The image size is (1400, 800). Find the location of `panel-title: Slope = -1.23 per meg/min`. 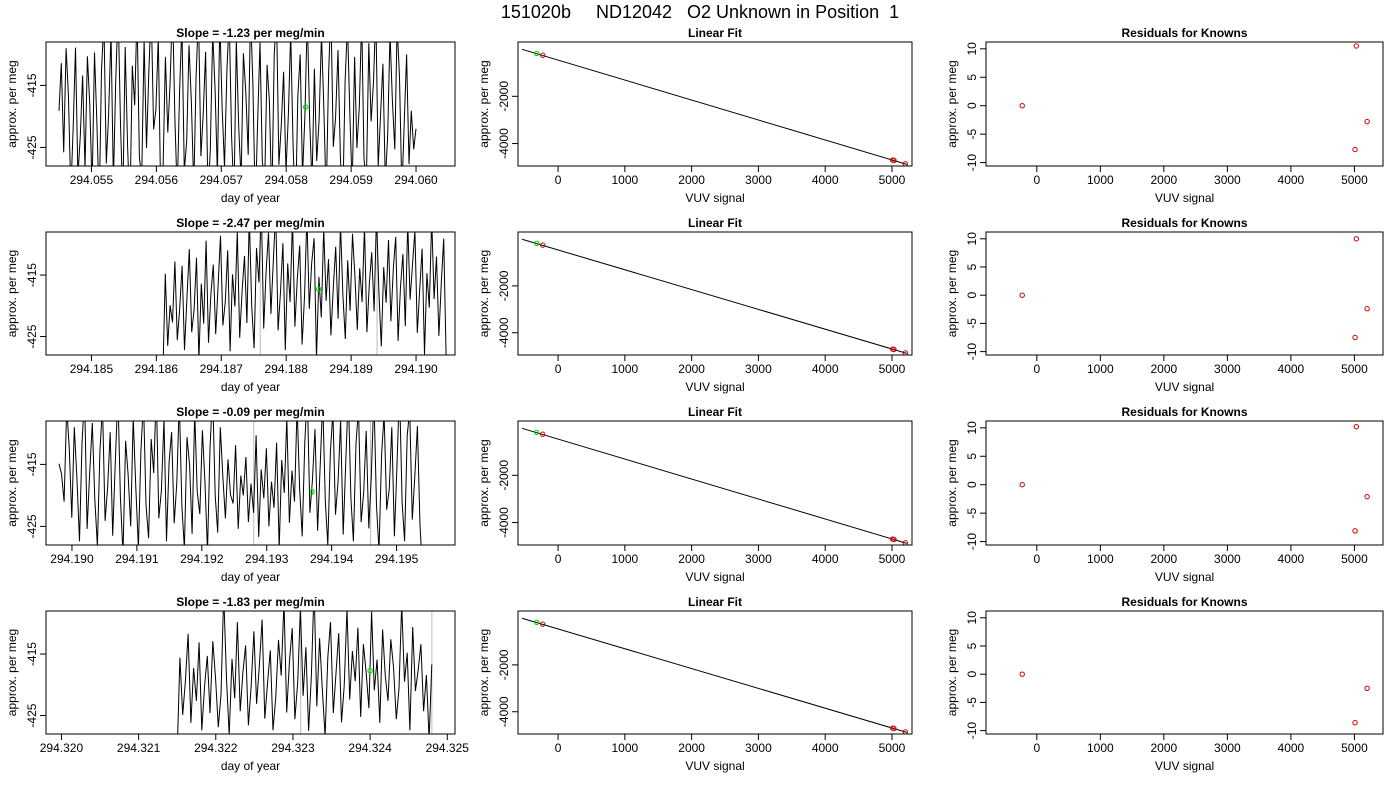

panel-title: Slope = -1.23 per meg/min is located at coordinates (250, 33).